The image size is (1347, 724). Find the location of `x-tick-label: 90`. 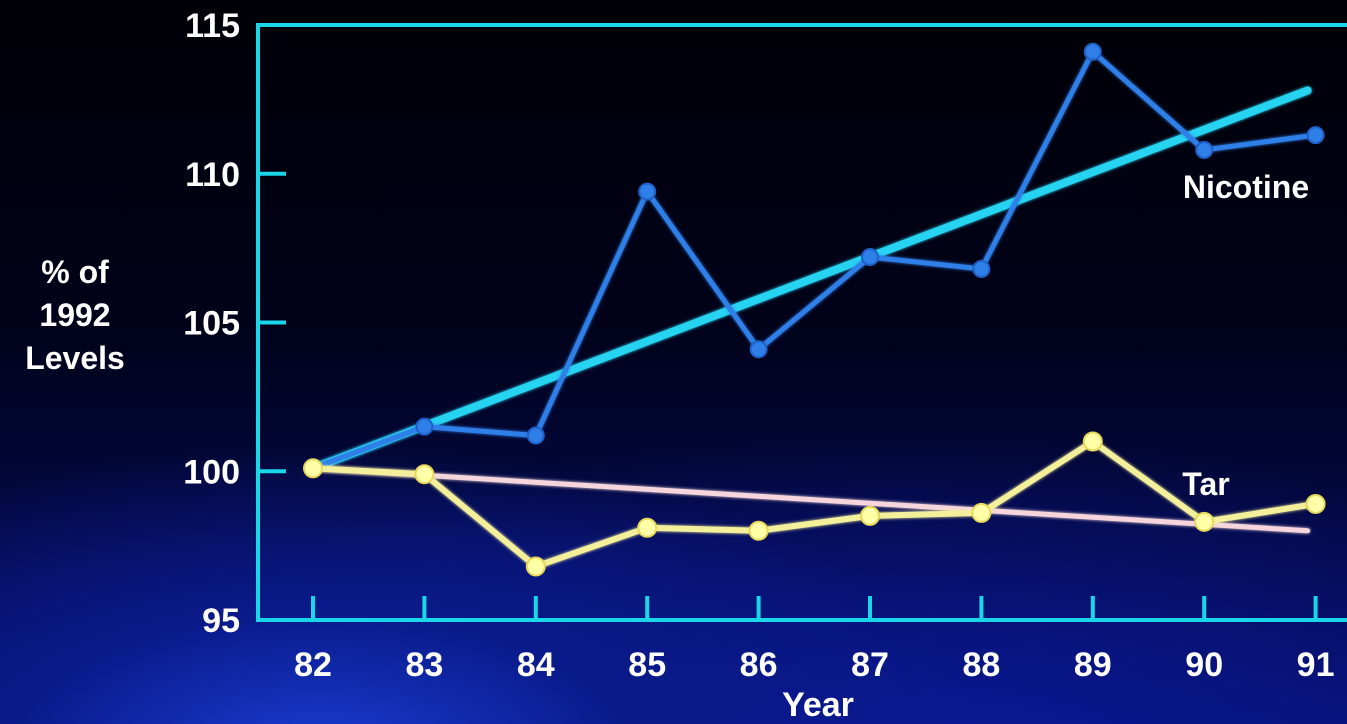

x-tick-label: 90 is located at coordinates (1204, 665).